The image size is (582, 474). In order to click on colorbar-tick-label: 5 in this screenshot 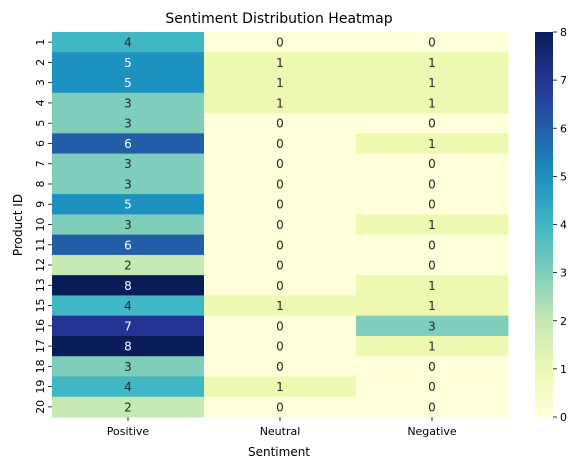, I will do `click(563, 176)`.